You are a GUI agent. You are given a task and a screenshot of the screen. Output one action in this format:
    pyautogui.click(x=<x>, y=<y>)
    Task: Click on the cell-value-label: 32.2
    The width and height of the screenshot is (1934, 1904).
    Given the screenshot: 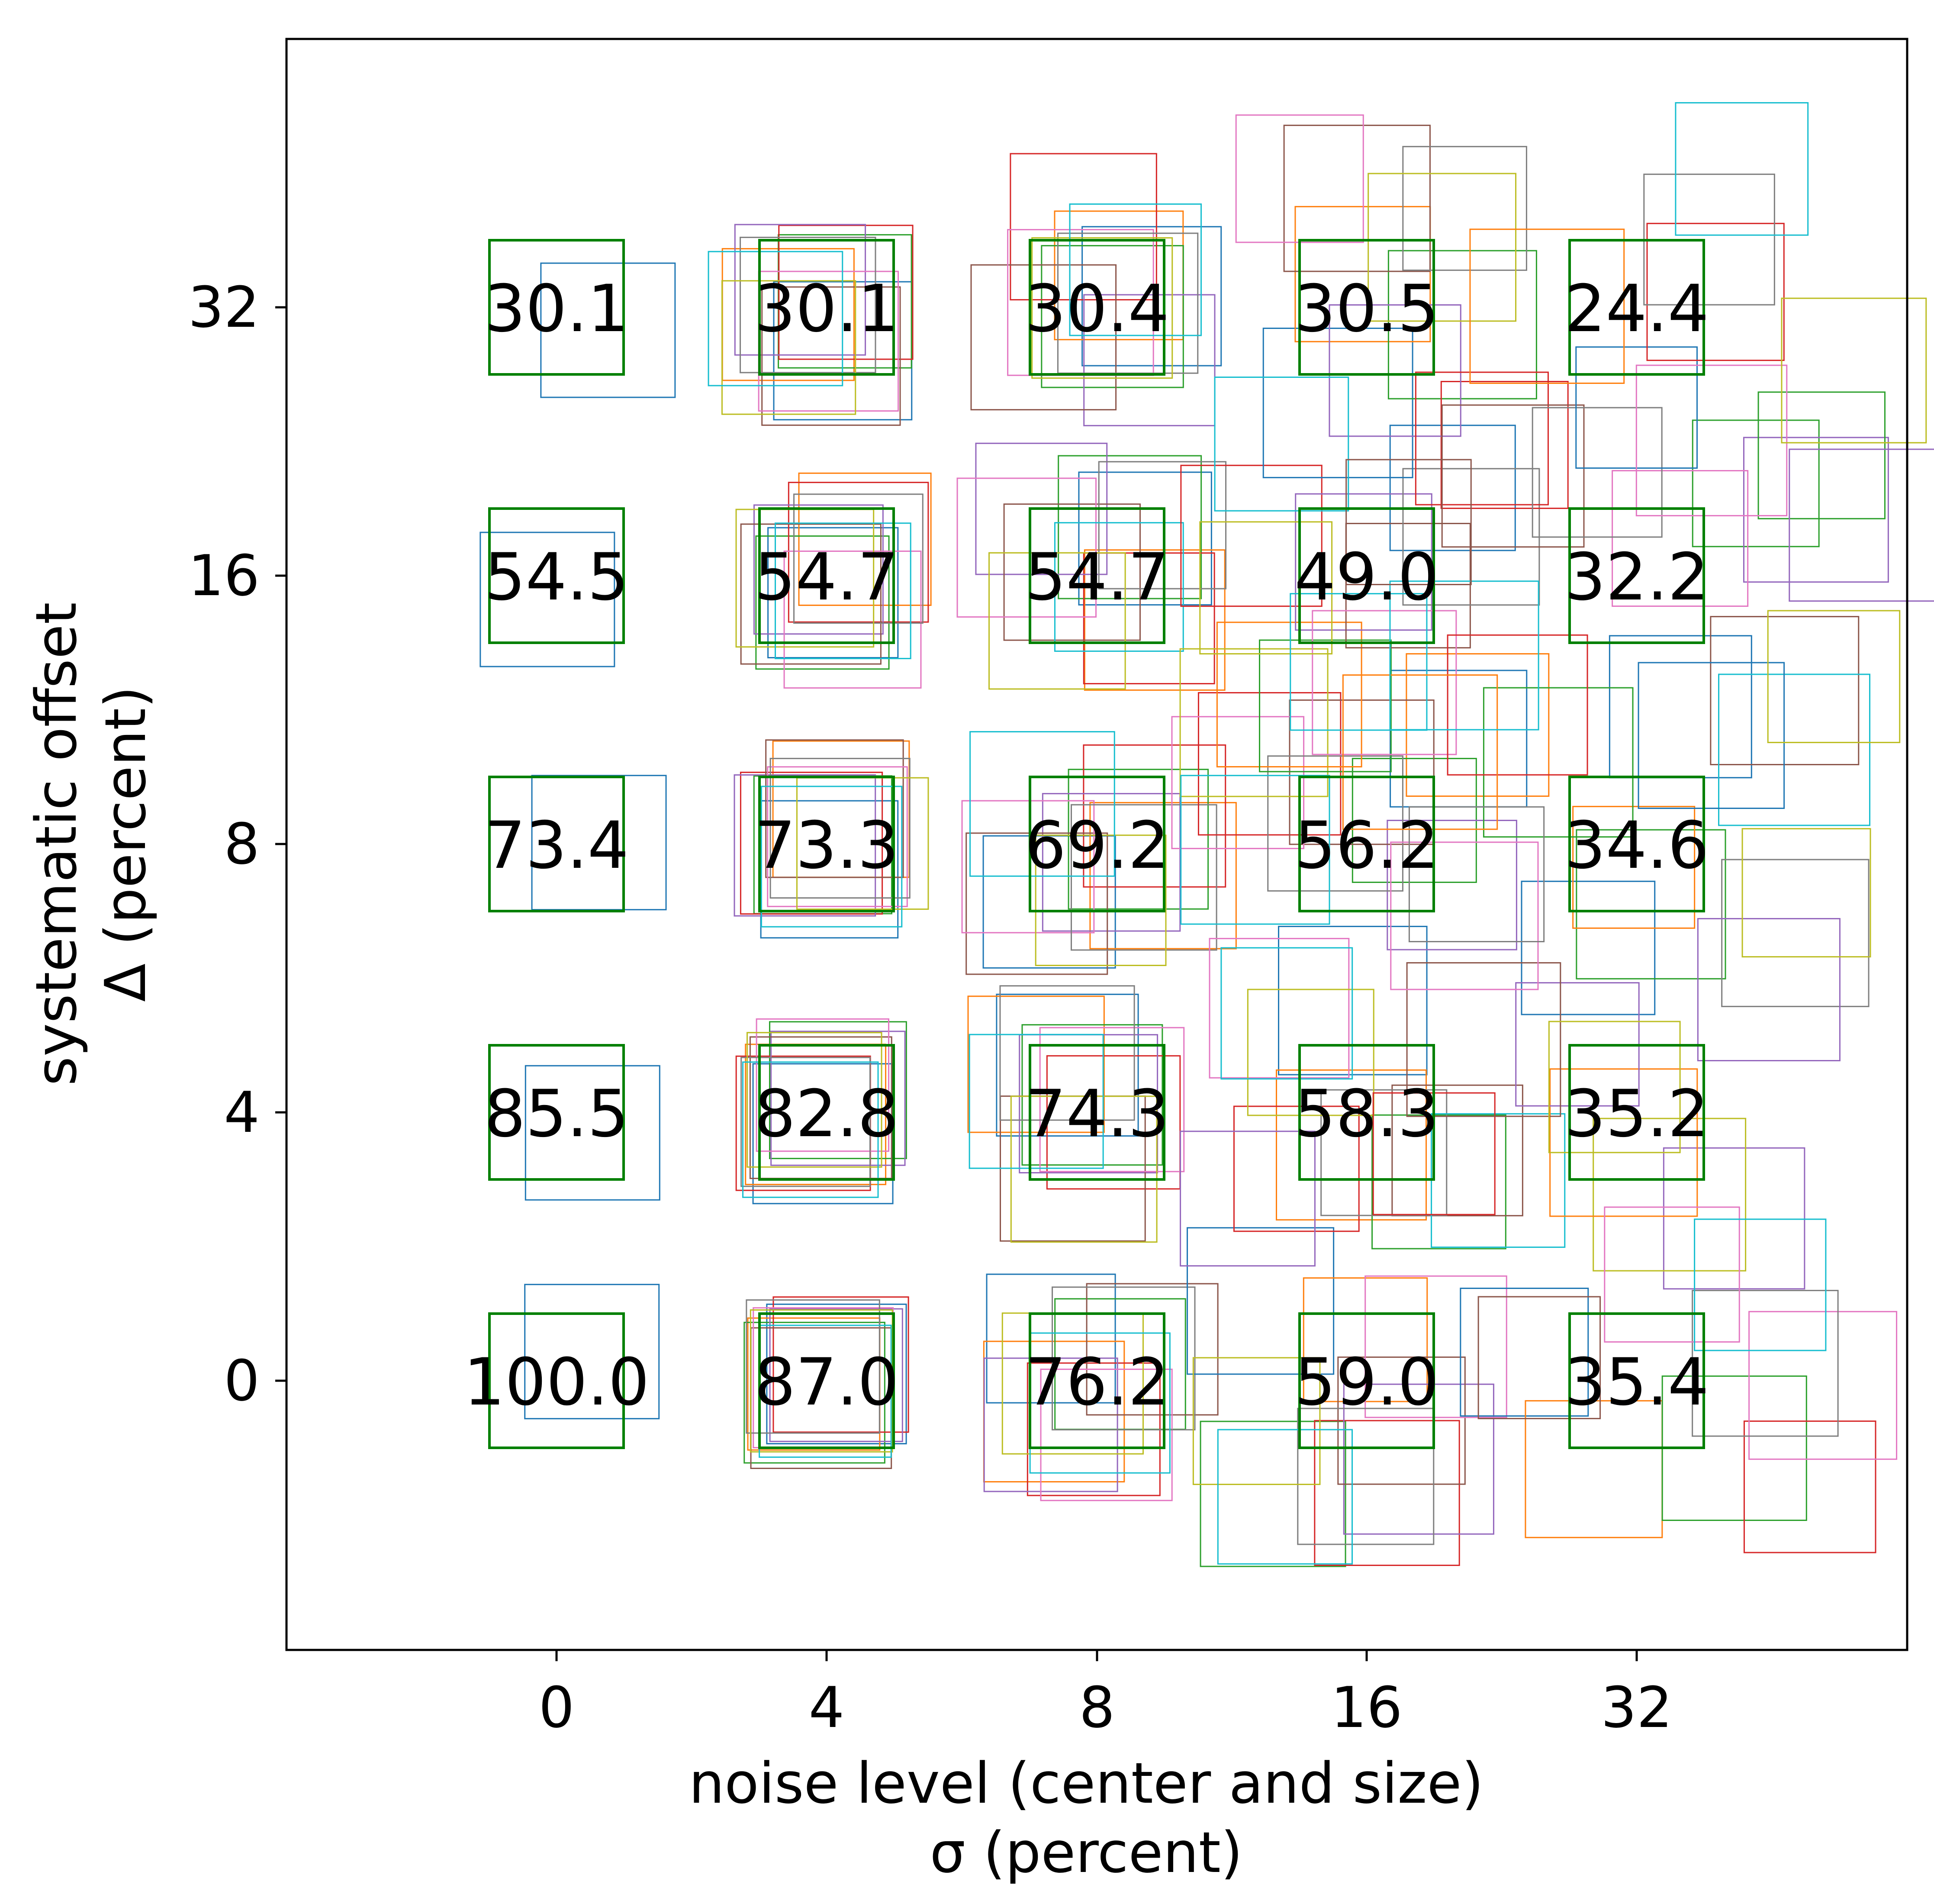 What is the action you would take?
    pyautogui.click(x=1636, y=577)
    